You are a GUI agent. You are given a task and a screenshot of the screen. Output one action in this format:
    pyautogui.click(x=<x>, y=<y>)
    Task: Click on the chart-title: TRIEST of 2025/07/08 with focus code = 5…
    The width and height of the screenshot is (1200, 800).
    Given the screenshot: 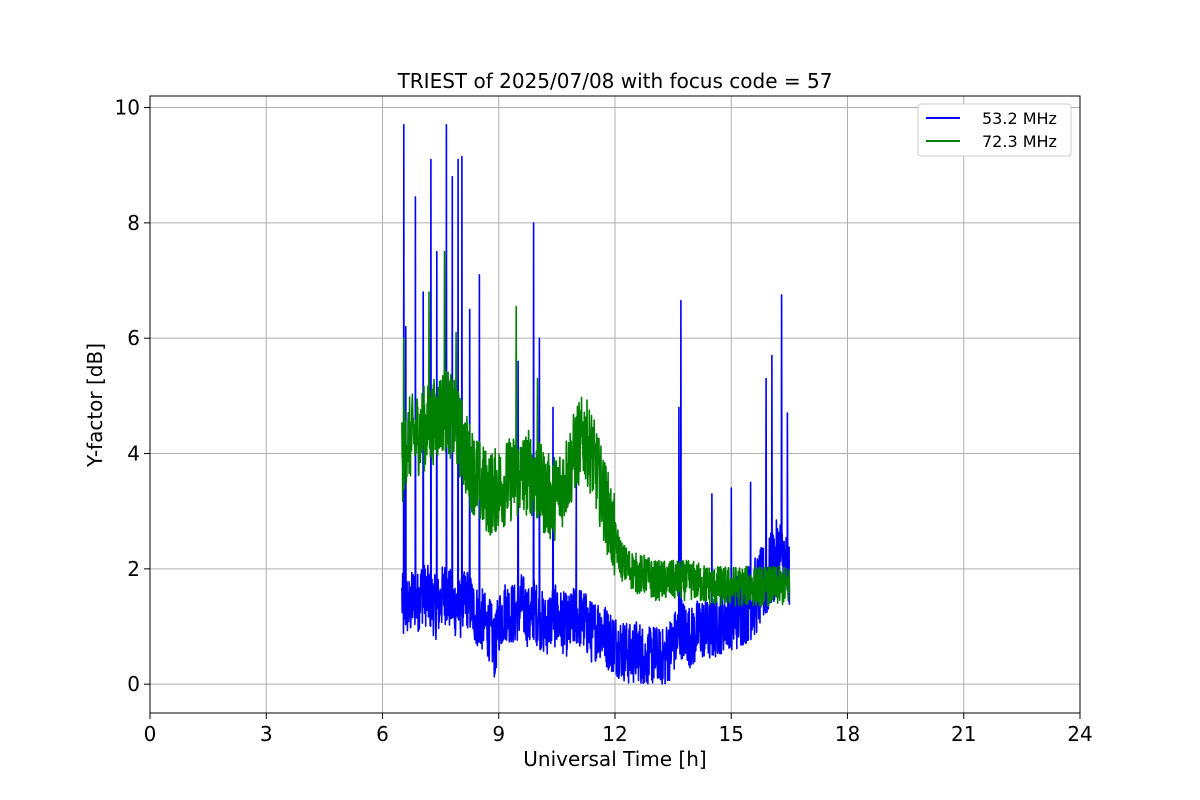 What is the action you would take?
    pyautogui.click(x=615, y=81)
    